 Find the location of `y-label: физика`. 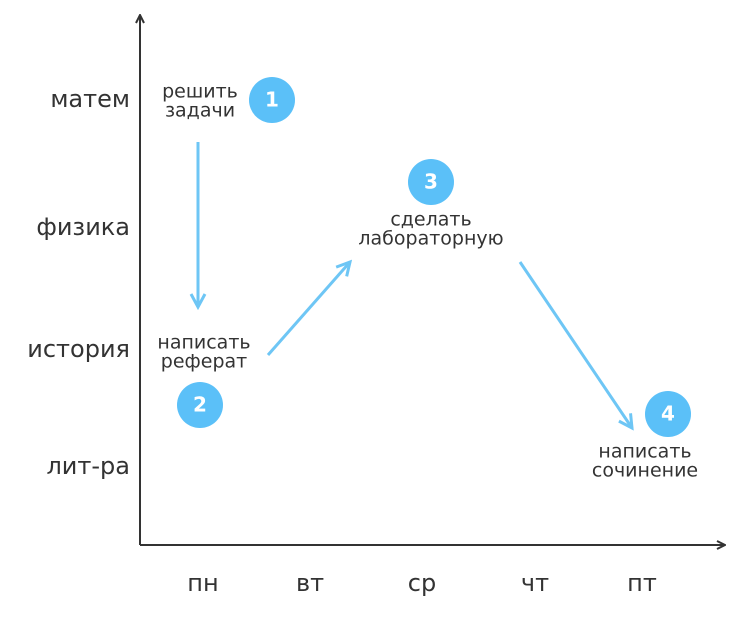

y-label: физика is located at coordinates (83, 227).